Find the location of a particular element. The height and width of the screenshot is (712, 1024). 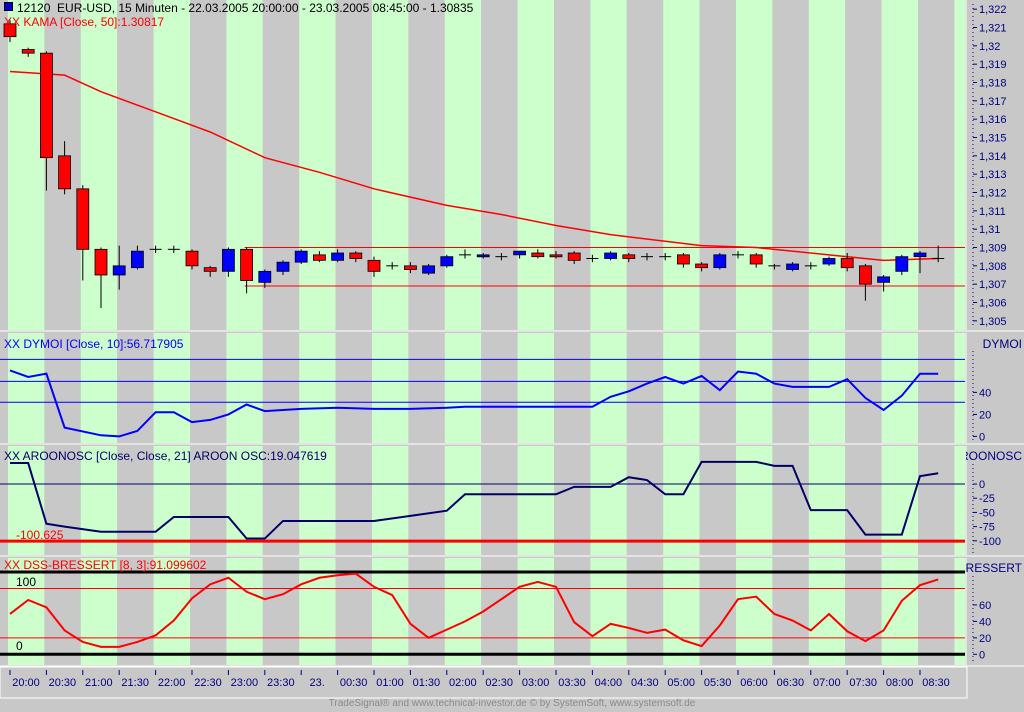

time-tick-label: 02:00 is located at coordinates (463, 683).